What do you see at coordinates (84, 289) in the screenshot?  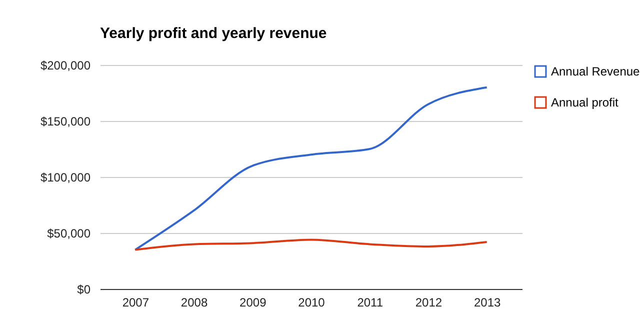 I see `y-tick-label: $0` at bounding box center [84, 289].